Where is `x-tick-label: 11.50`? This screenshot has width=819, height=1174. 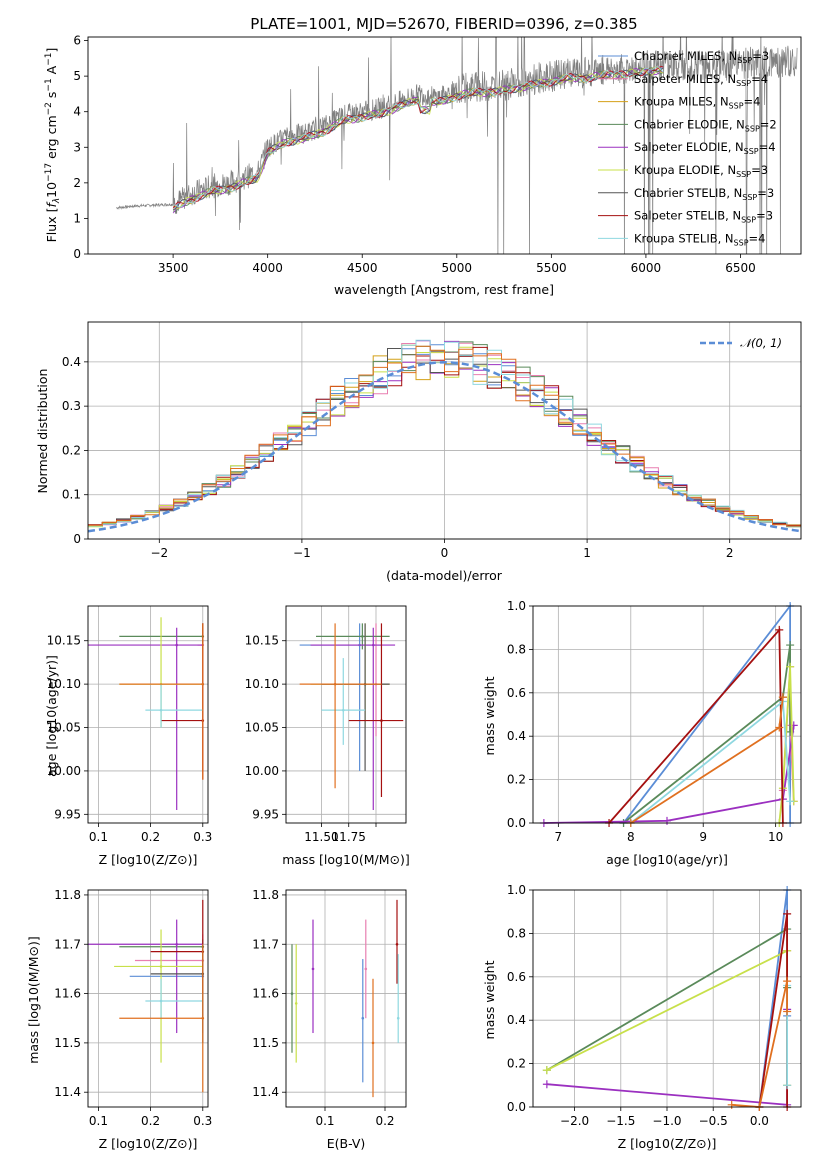
x-tick-label: 11.50 is located at coordinates (321, 837).